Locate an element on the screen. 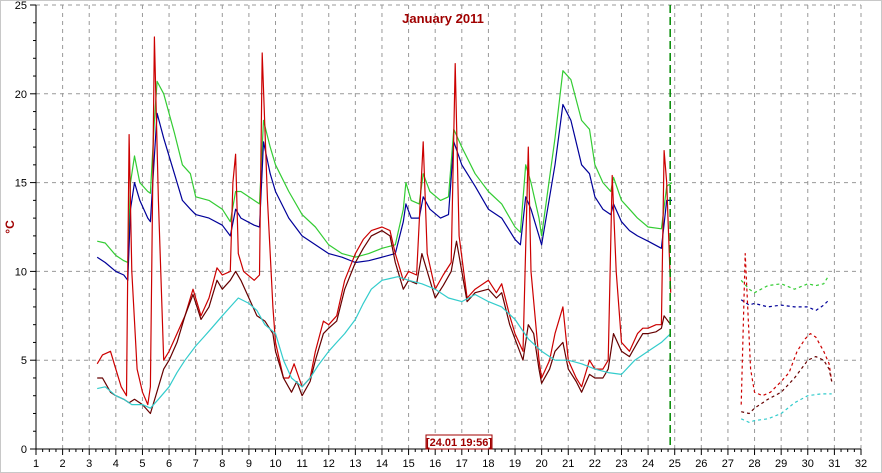  timestamp-label: [24.01 19:56] is located at coordinates (459, 443).